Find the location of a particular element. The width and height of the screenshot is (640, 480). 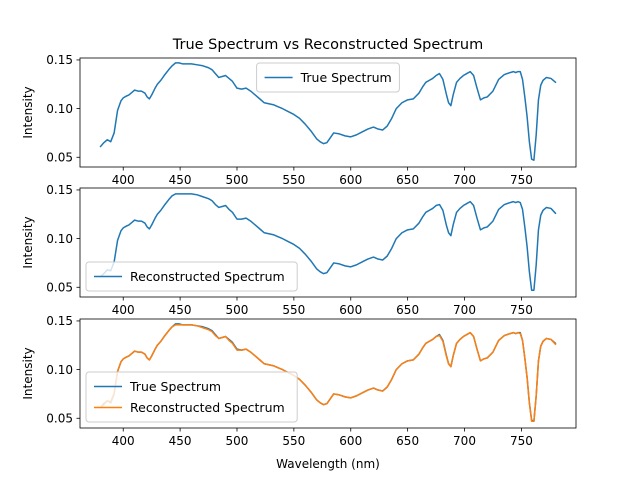

legend: True Spectrum is located at coordinates (328, 77).